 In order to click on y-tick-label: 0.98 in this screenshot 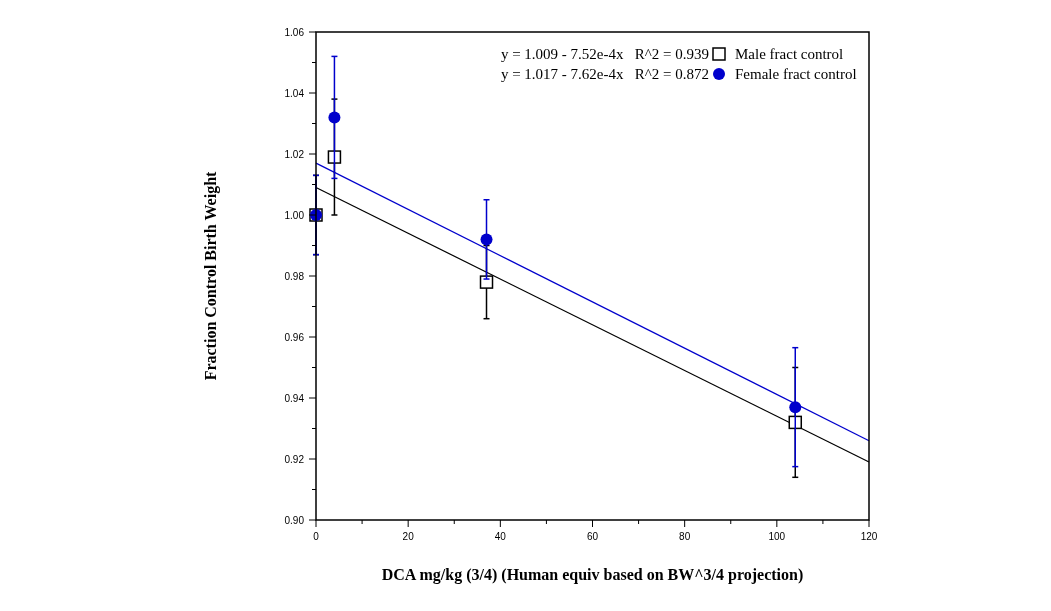, I will do `click(294, 276)`.